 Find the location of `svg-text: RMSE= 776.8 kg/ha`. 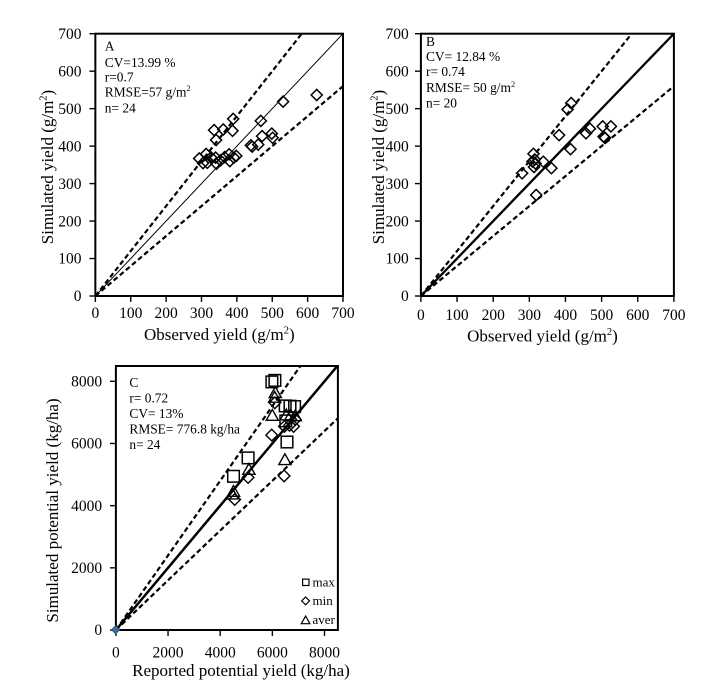

svg-text: RMSE= 776.8 kg/ha is located at coordinates (184, 429).